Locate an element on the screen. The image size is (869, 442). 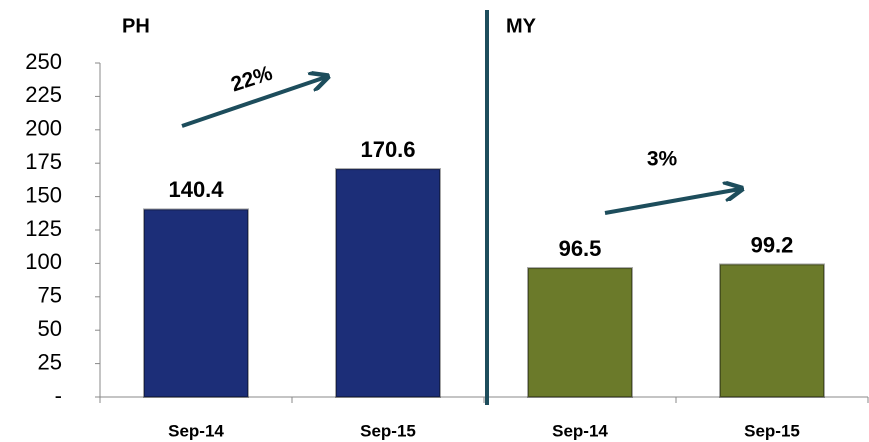
y-tick-label: 125 is located at coordinates (43, 228).